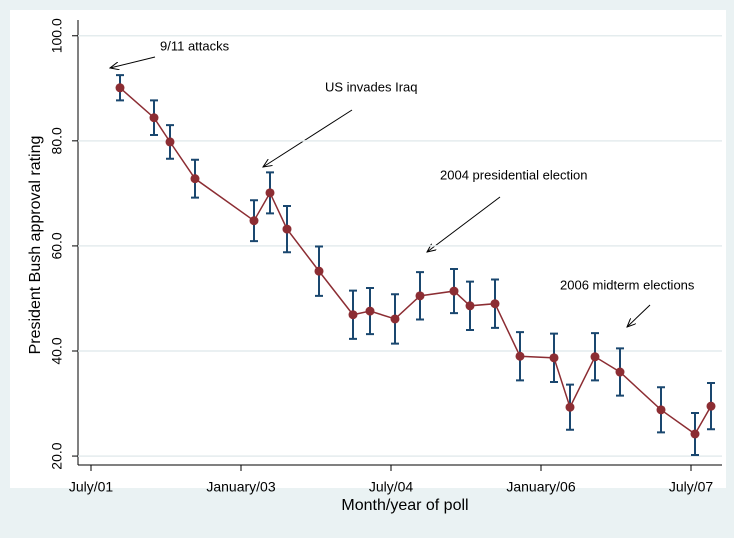  Describe the element at coordinates (57, 350) in the screenshot. I see `y-tick-label: 40.0` at that location.